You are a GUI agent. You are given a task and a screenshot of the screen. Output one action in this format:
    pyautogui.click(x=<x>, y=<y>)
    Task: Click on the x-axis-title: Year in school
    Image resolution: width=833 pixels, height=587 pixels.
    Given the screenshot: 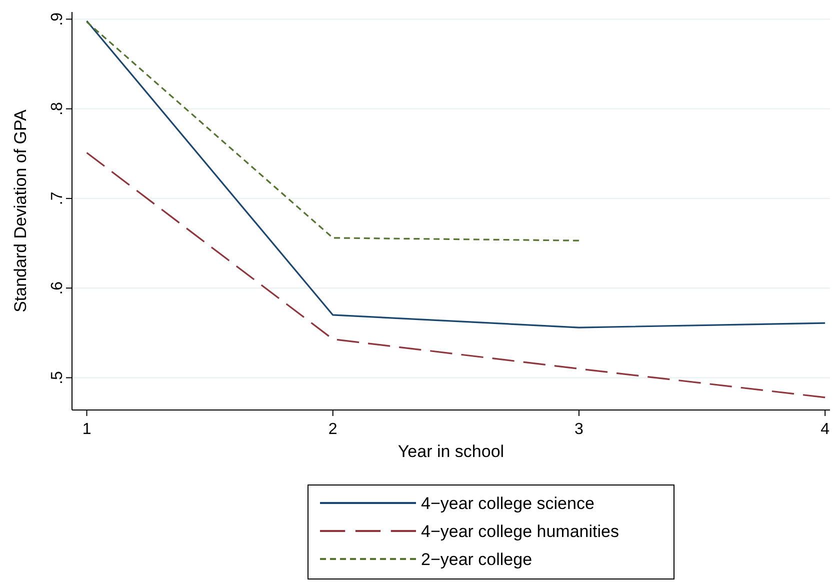 What is the action you would take?
    pyautogui.click(x=451, y=451)
    